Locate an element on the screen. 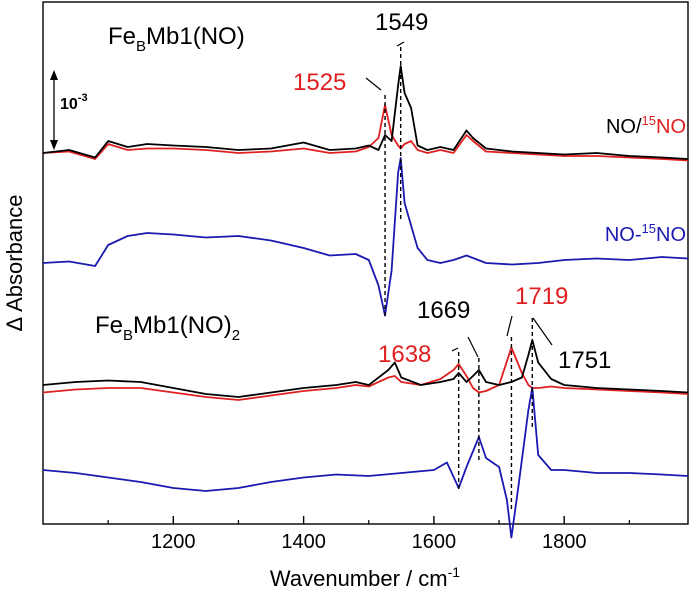  peak-label-1525: 1525 is located at coordinates (319, 82).